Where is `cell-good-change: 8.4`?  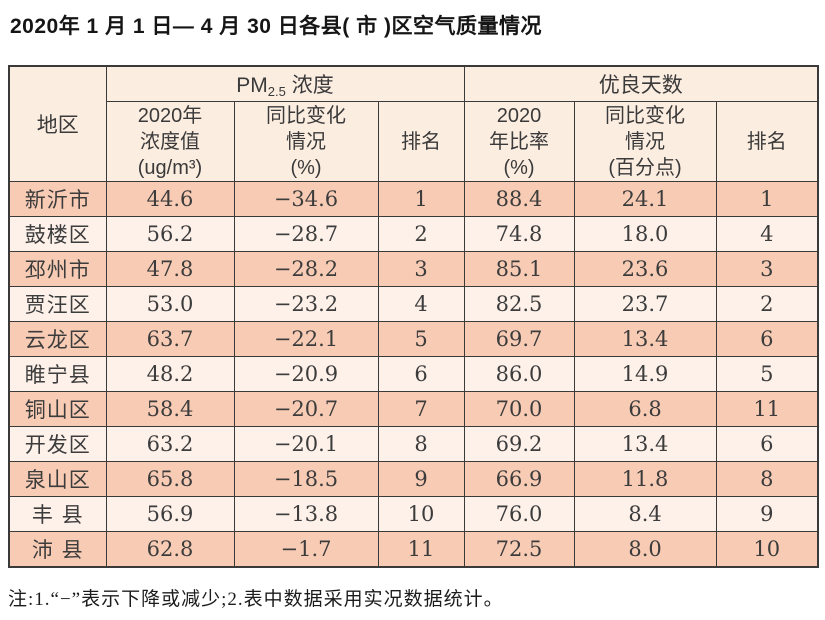 cell-good-change: 8.4 is located at coordinates (645, 514).